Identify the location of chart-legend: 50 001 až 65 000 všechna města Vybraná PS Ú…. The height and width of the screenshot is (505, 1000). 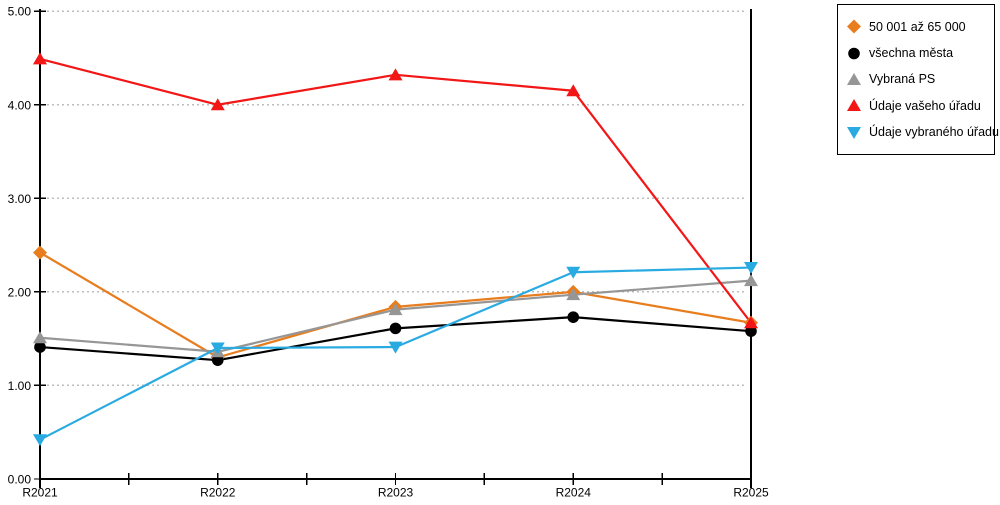
(918, 79).